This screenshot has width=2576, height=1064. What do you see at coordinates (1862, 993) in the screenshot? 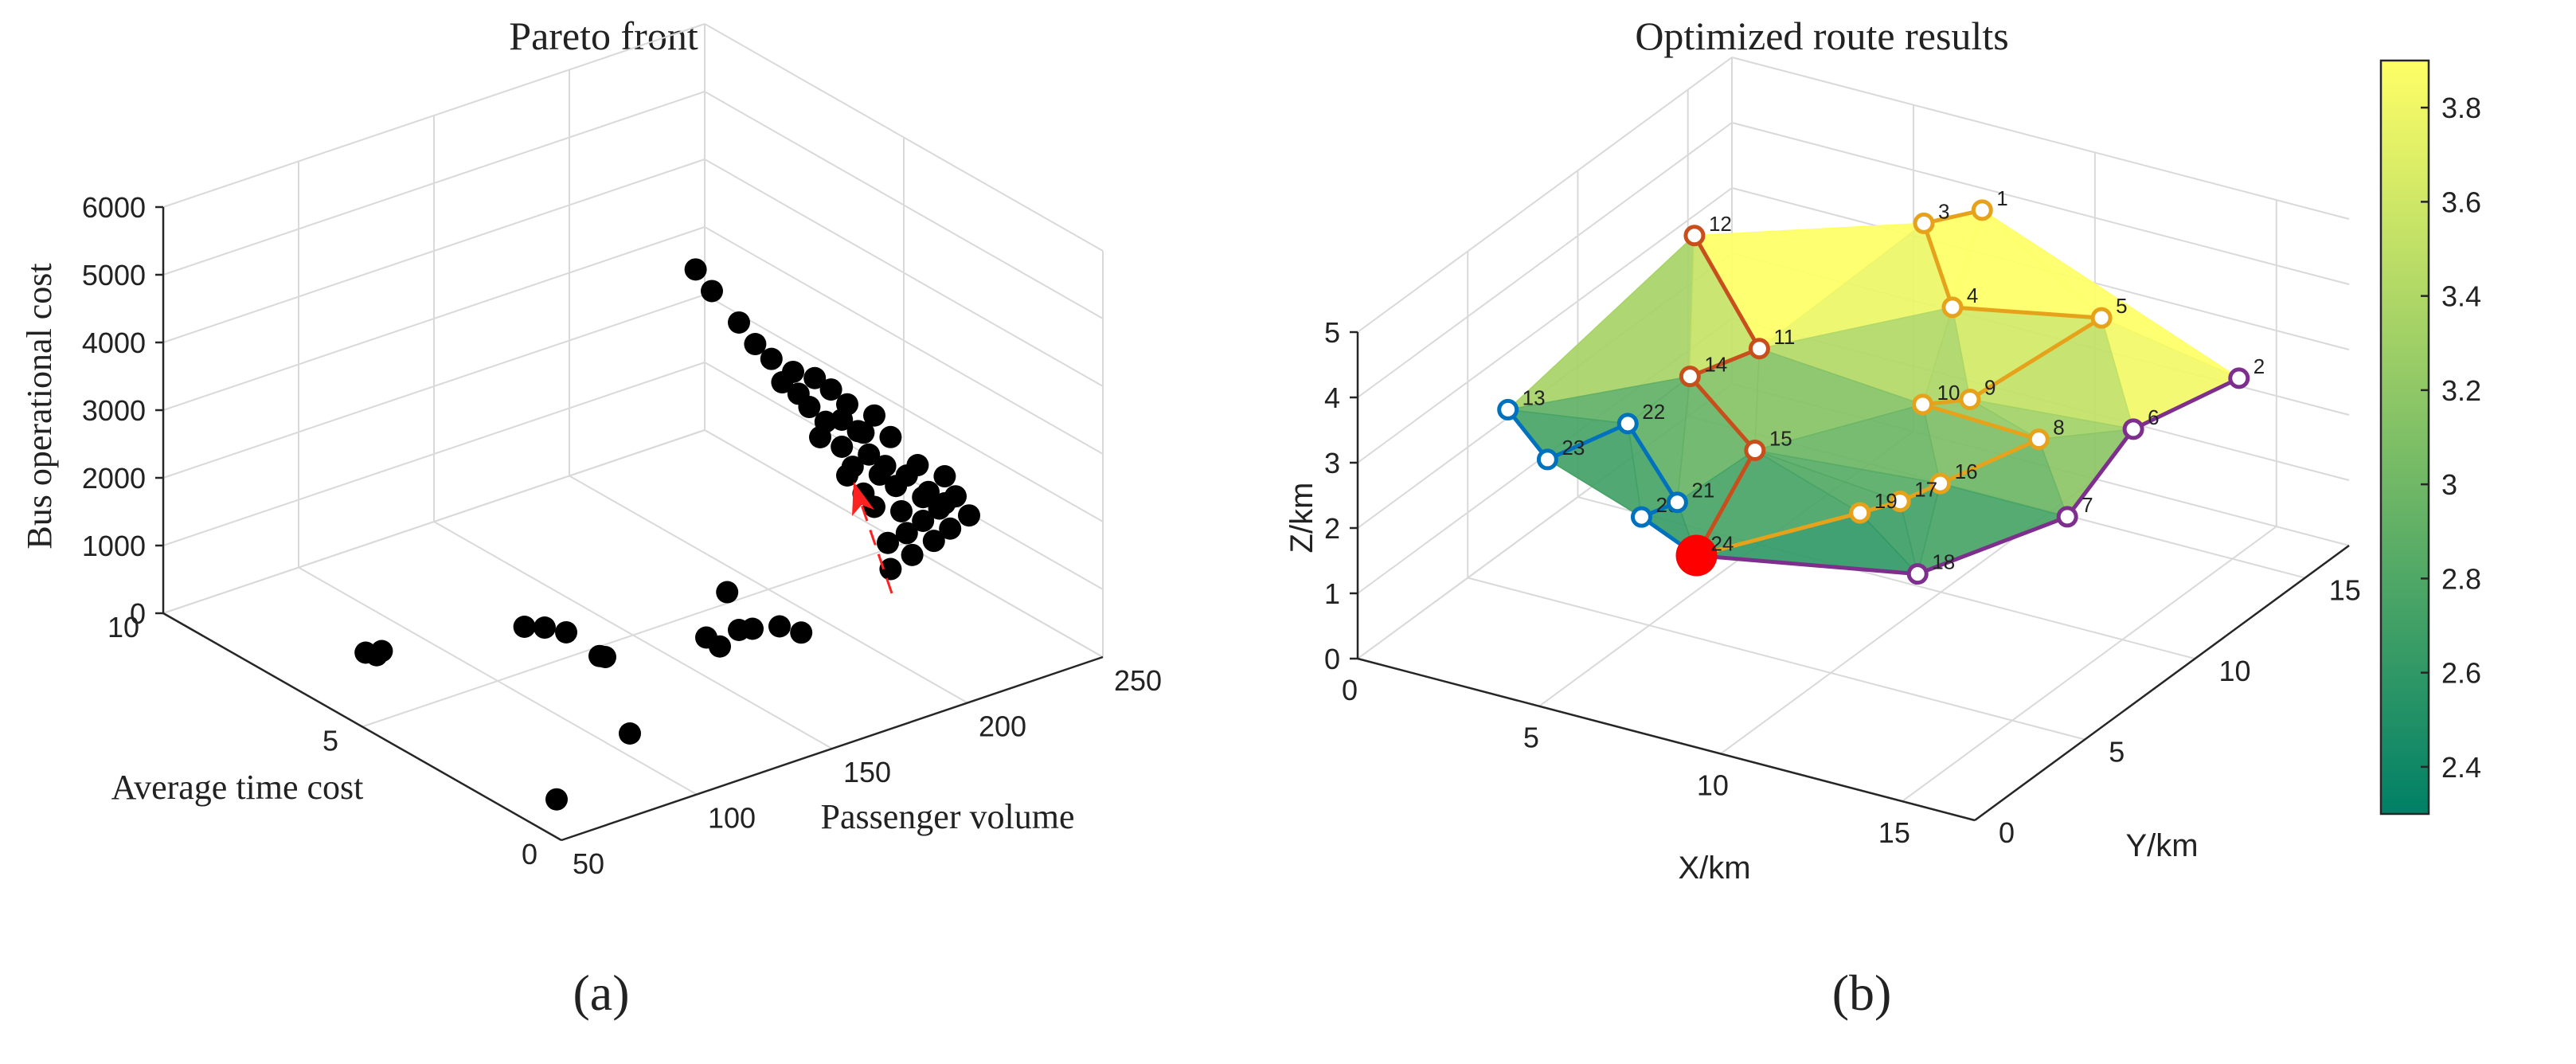
I see `panel-label-b: (b)` at bounding box center [1862, 993].